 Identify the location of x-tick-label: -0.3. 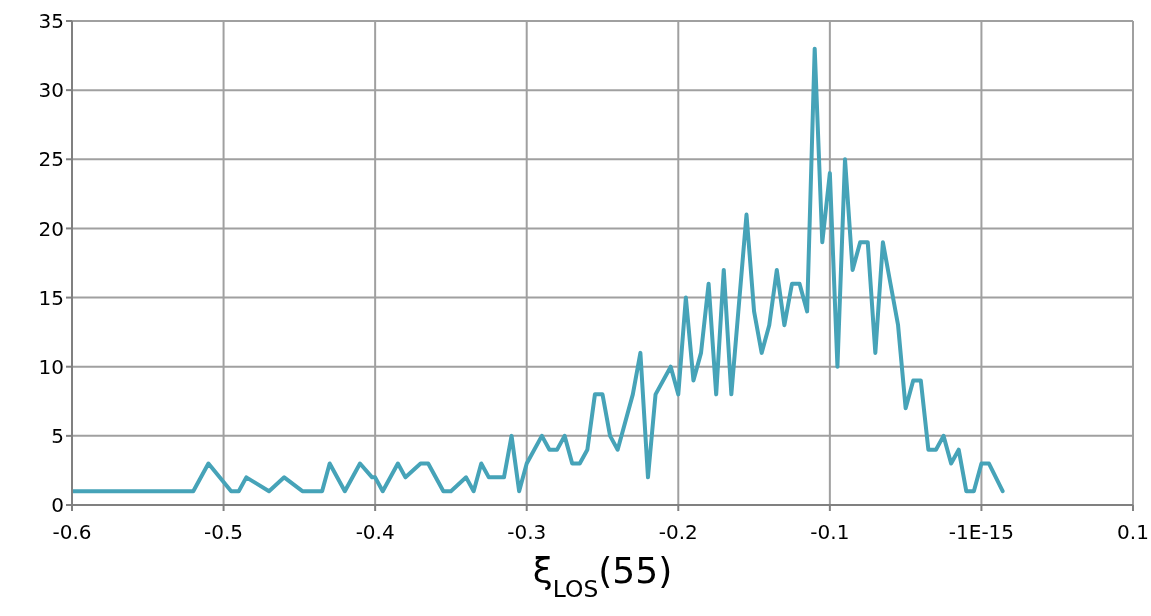
(527, 532).